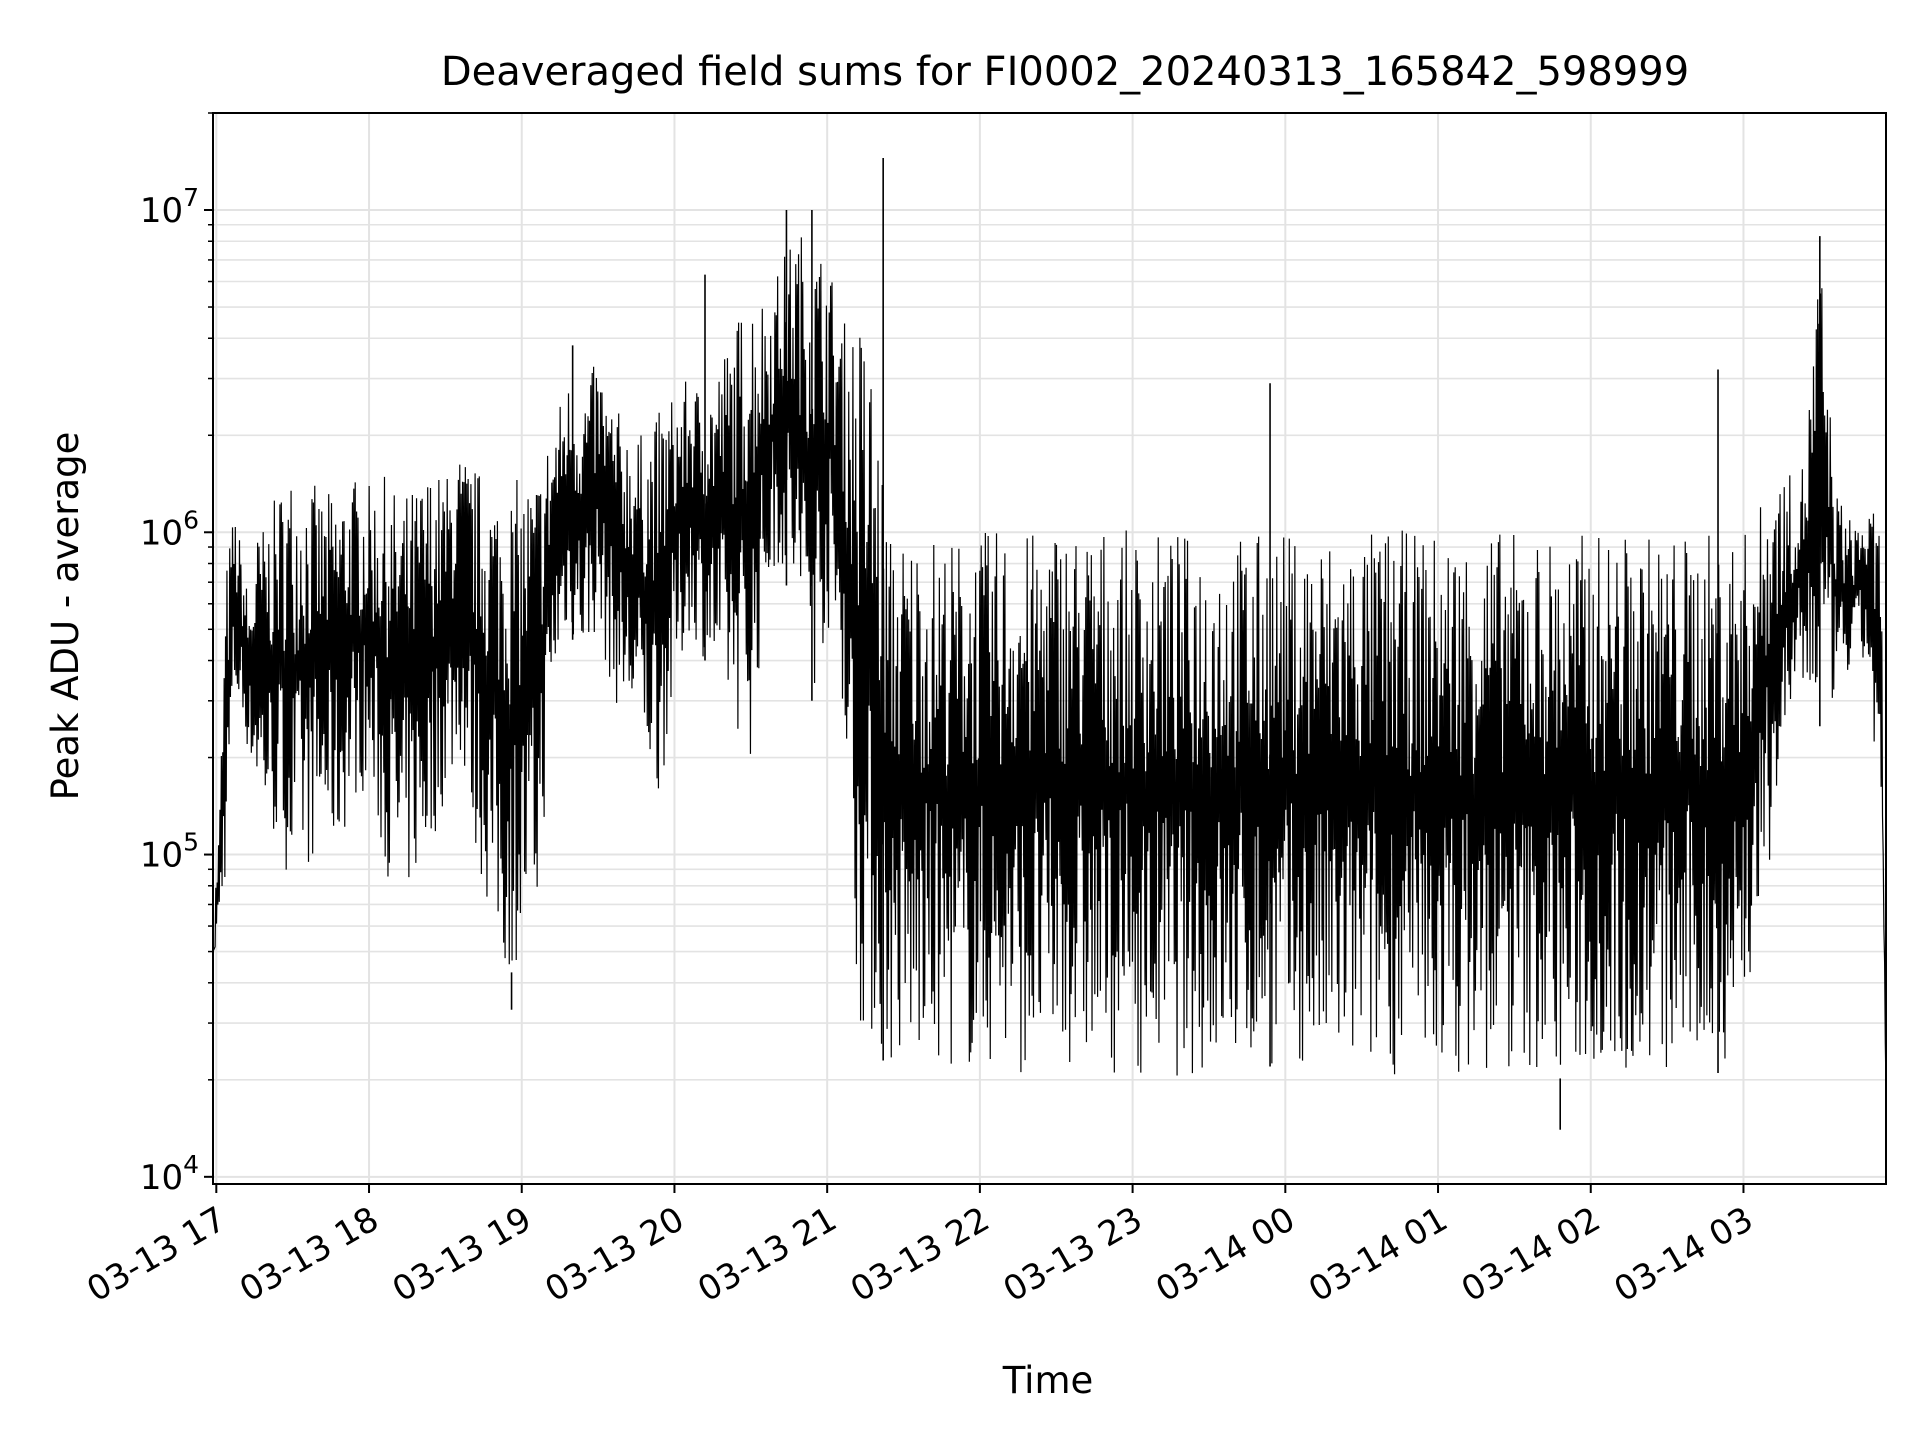 The height and width of the screenshot is (1445, 1920). What do you see at coordinates (191, 197) in the screenshot?
I see `y-tick-exponent: 7` at bounding box center [191, 197].